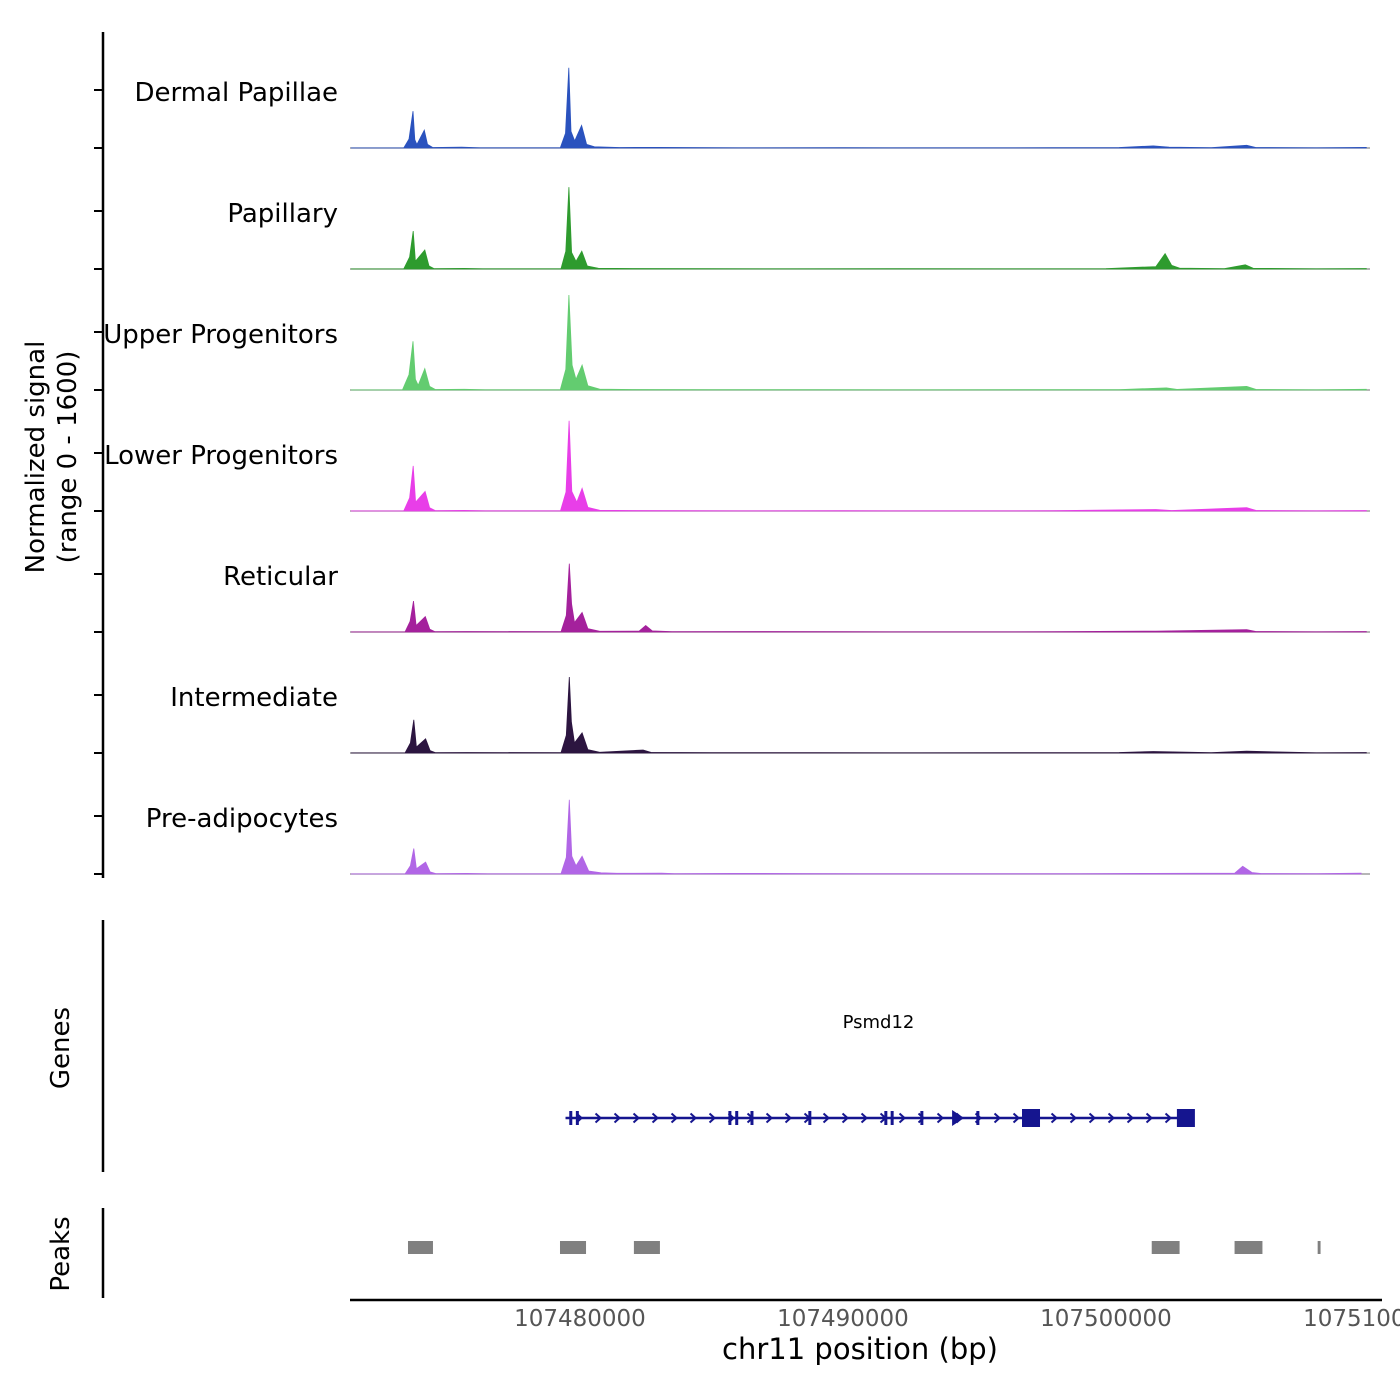 This screenshot has width=1400, height=1400. What do you see at coordinates (860, 1349) in the screenshot?
I see `x-axis-title: chr11 position (bp)` at bounding box center [860, 1349].